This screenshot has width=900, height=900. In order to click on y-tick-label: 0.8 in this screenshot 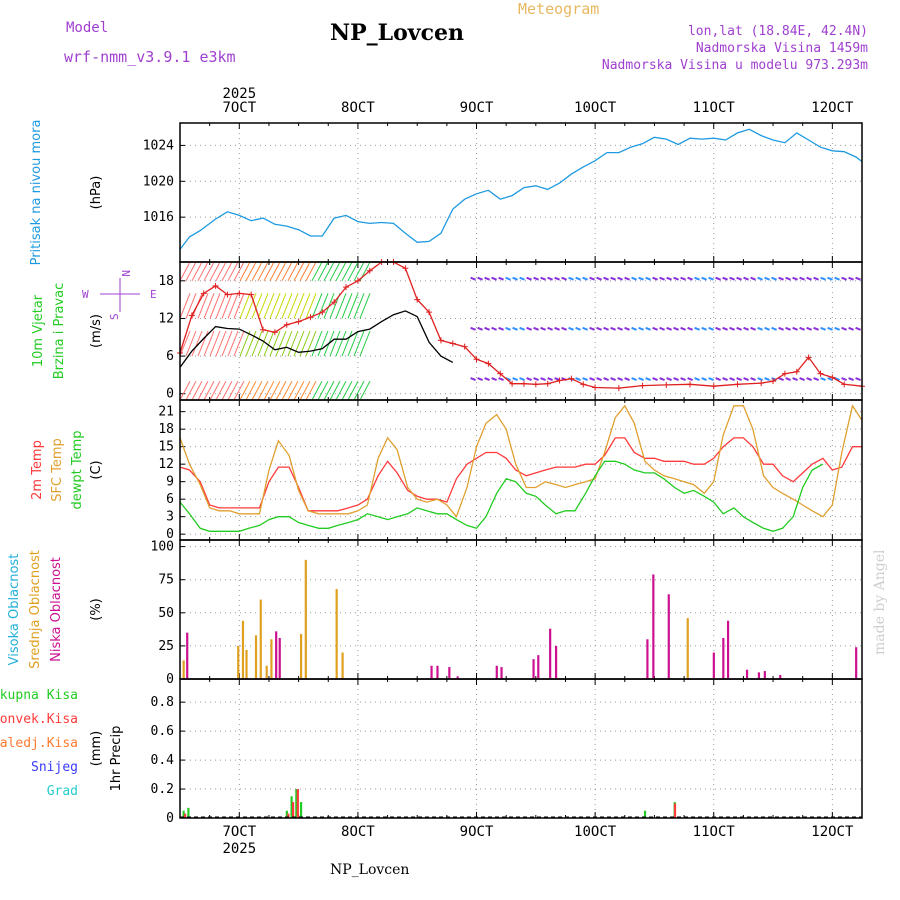, I will do `click(162, 702)`.